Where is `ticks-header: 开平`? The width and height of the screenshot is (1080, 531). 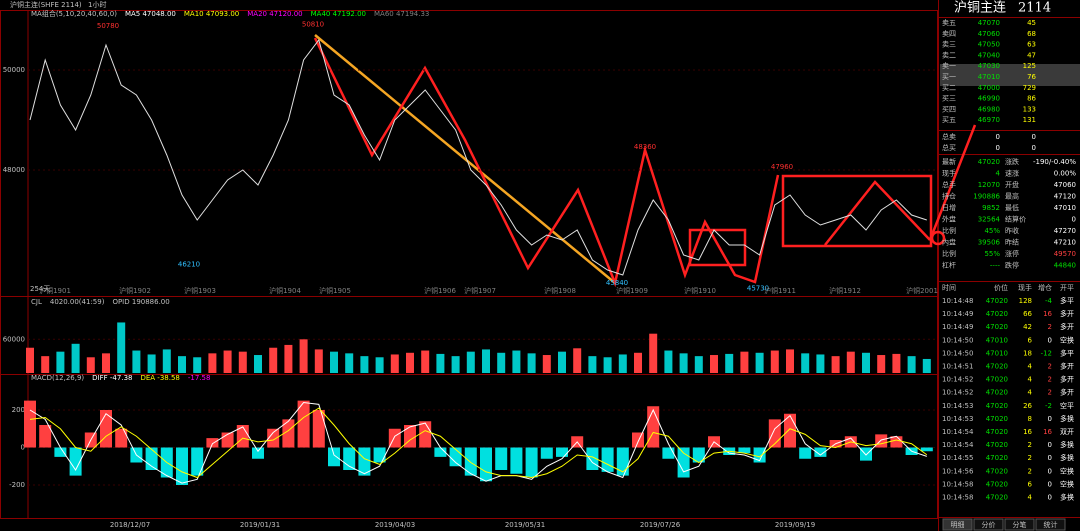
ticks-header: 开平 is located at coordinates (1067, 288).